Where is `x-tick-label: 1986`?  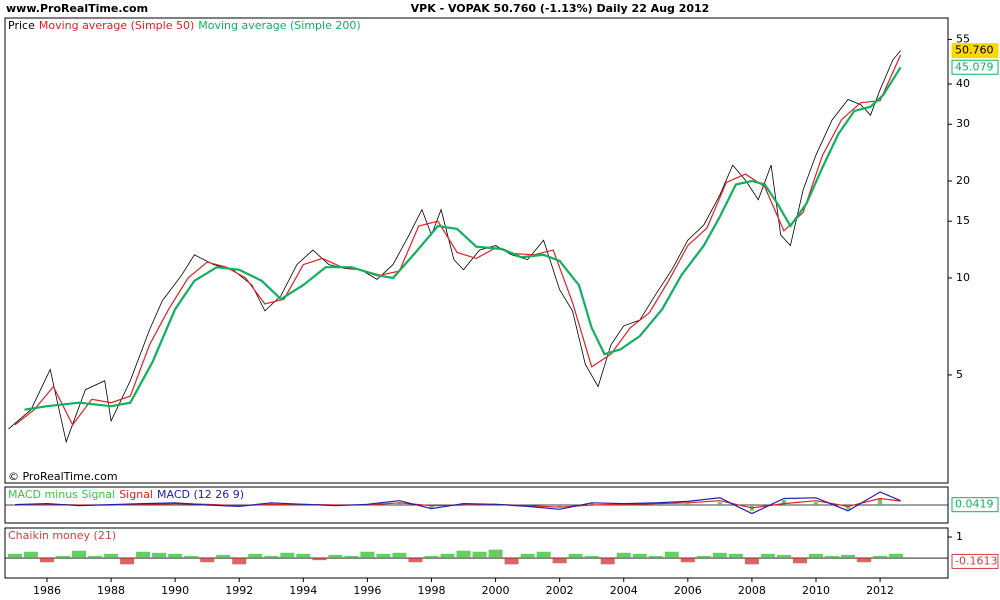 x-tick-label: 1986 is located at coordinates (47, 590).